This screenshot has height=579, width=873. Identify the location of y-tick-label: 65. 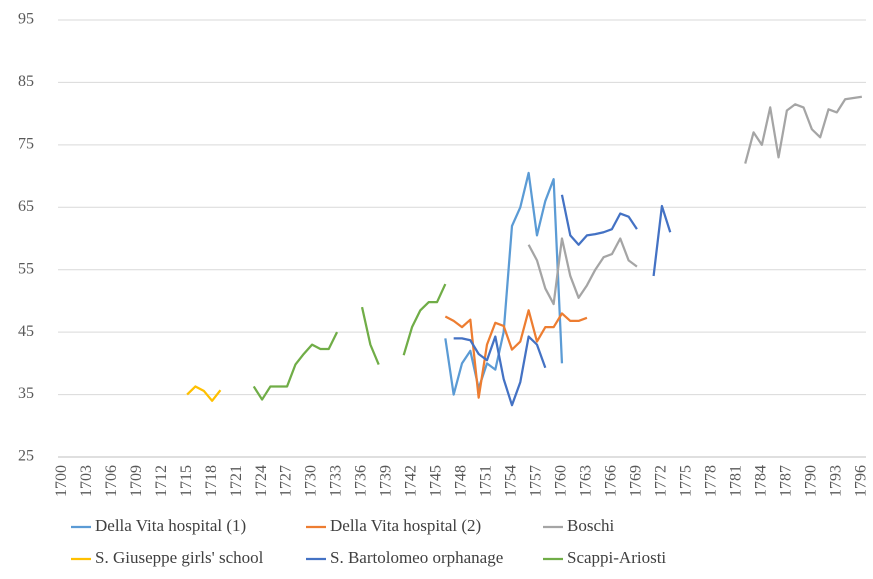
(26, 206).